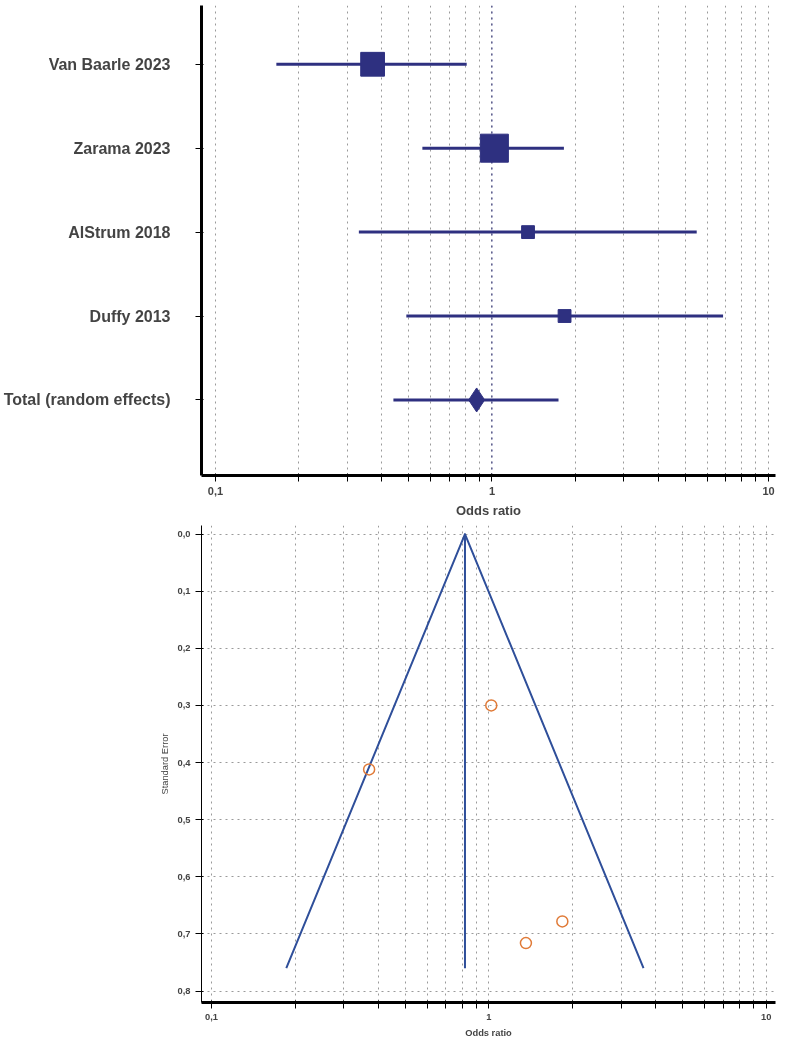 Image resolution: width=800 pixels, height=1045 pixels. Describe the element at coordinates (109, 64) in the screenshot. I see `y-tick-label: Van Baarle 2023` at that location.